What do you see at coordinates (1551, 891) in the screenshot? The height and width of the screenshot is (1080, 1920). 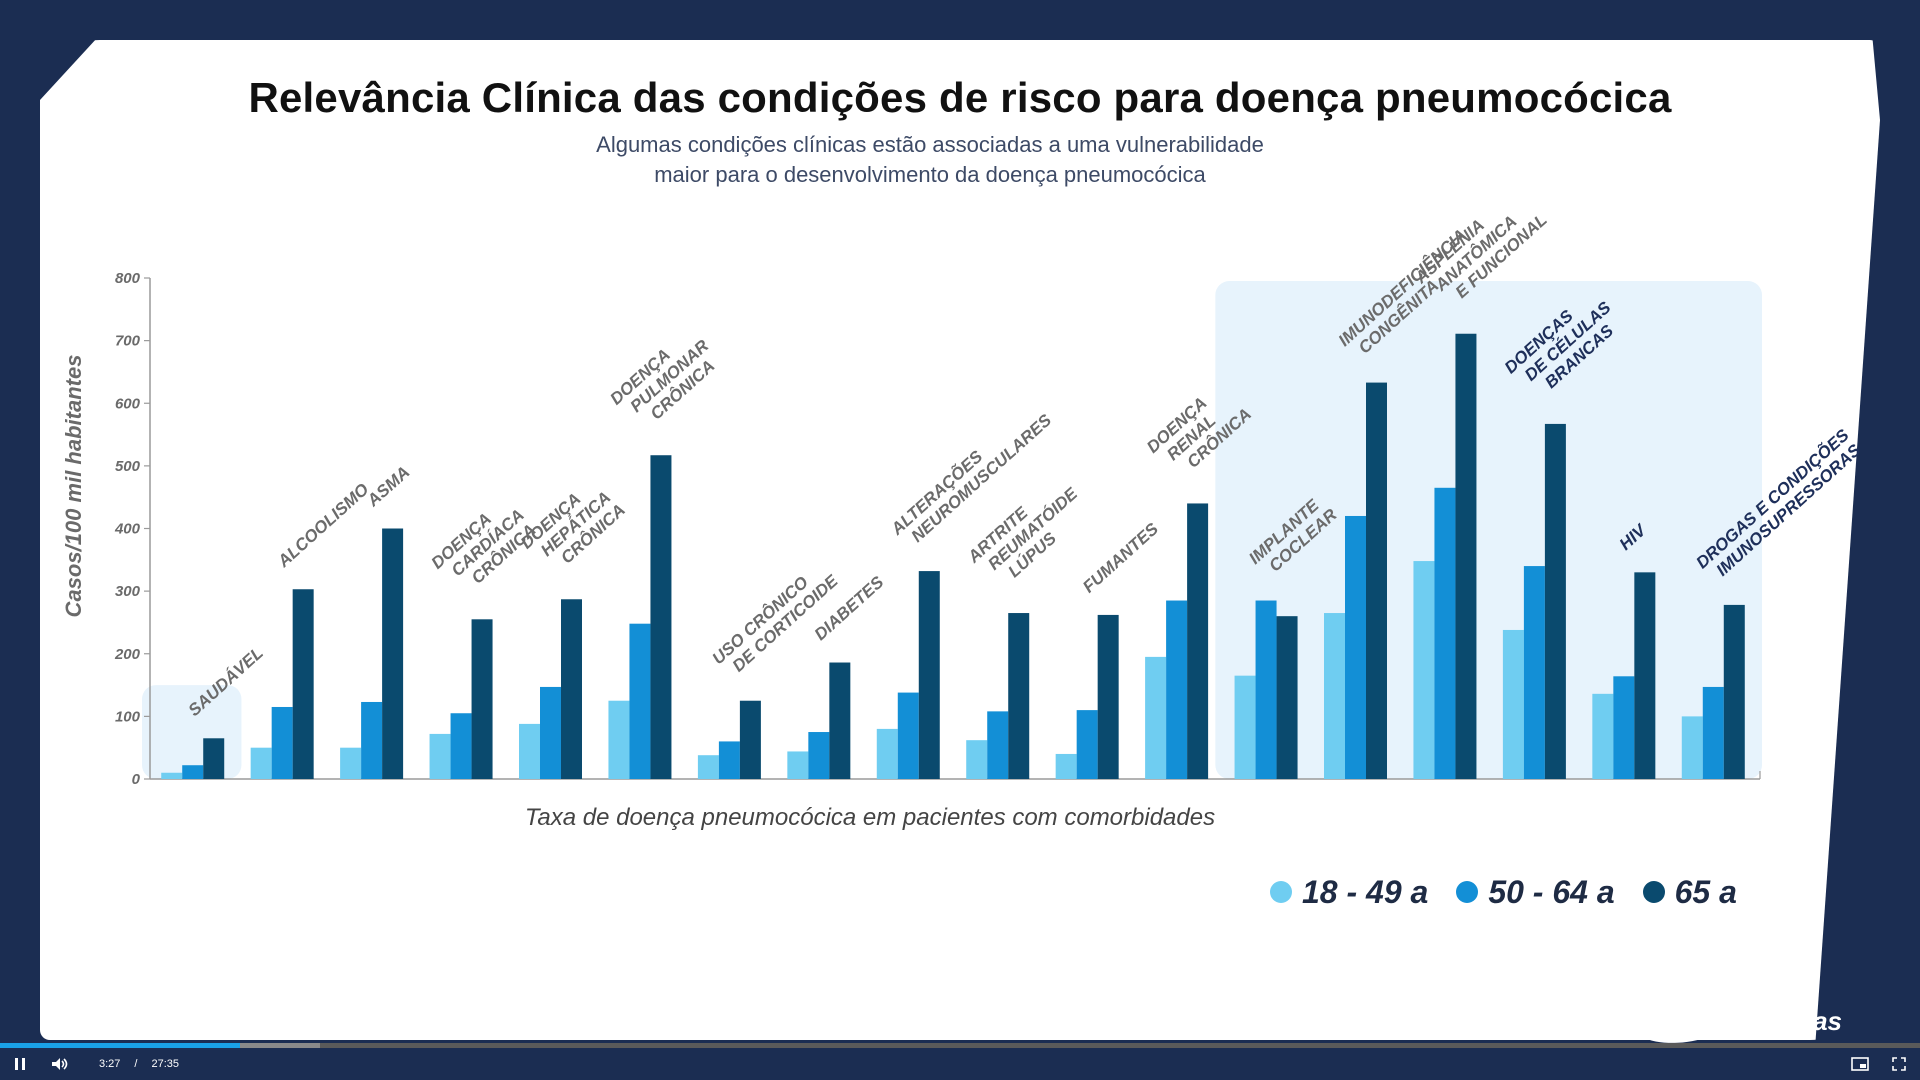 I see `legend-label-50-64: 50 - 64 a` at bounding box center [1551, 891].